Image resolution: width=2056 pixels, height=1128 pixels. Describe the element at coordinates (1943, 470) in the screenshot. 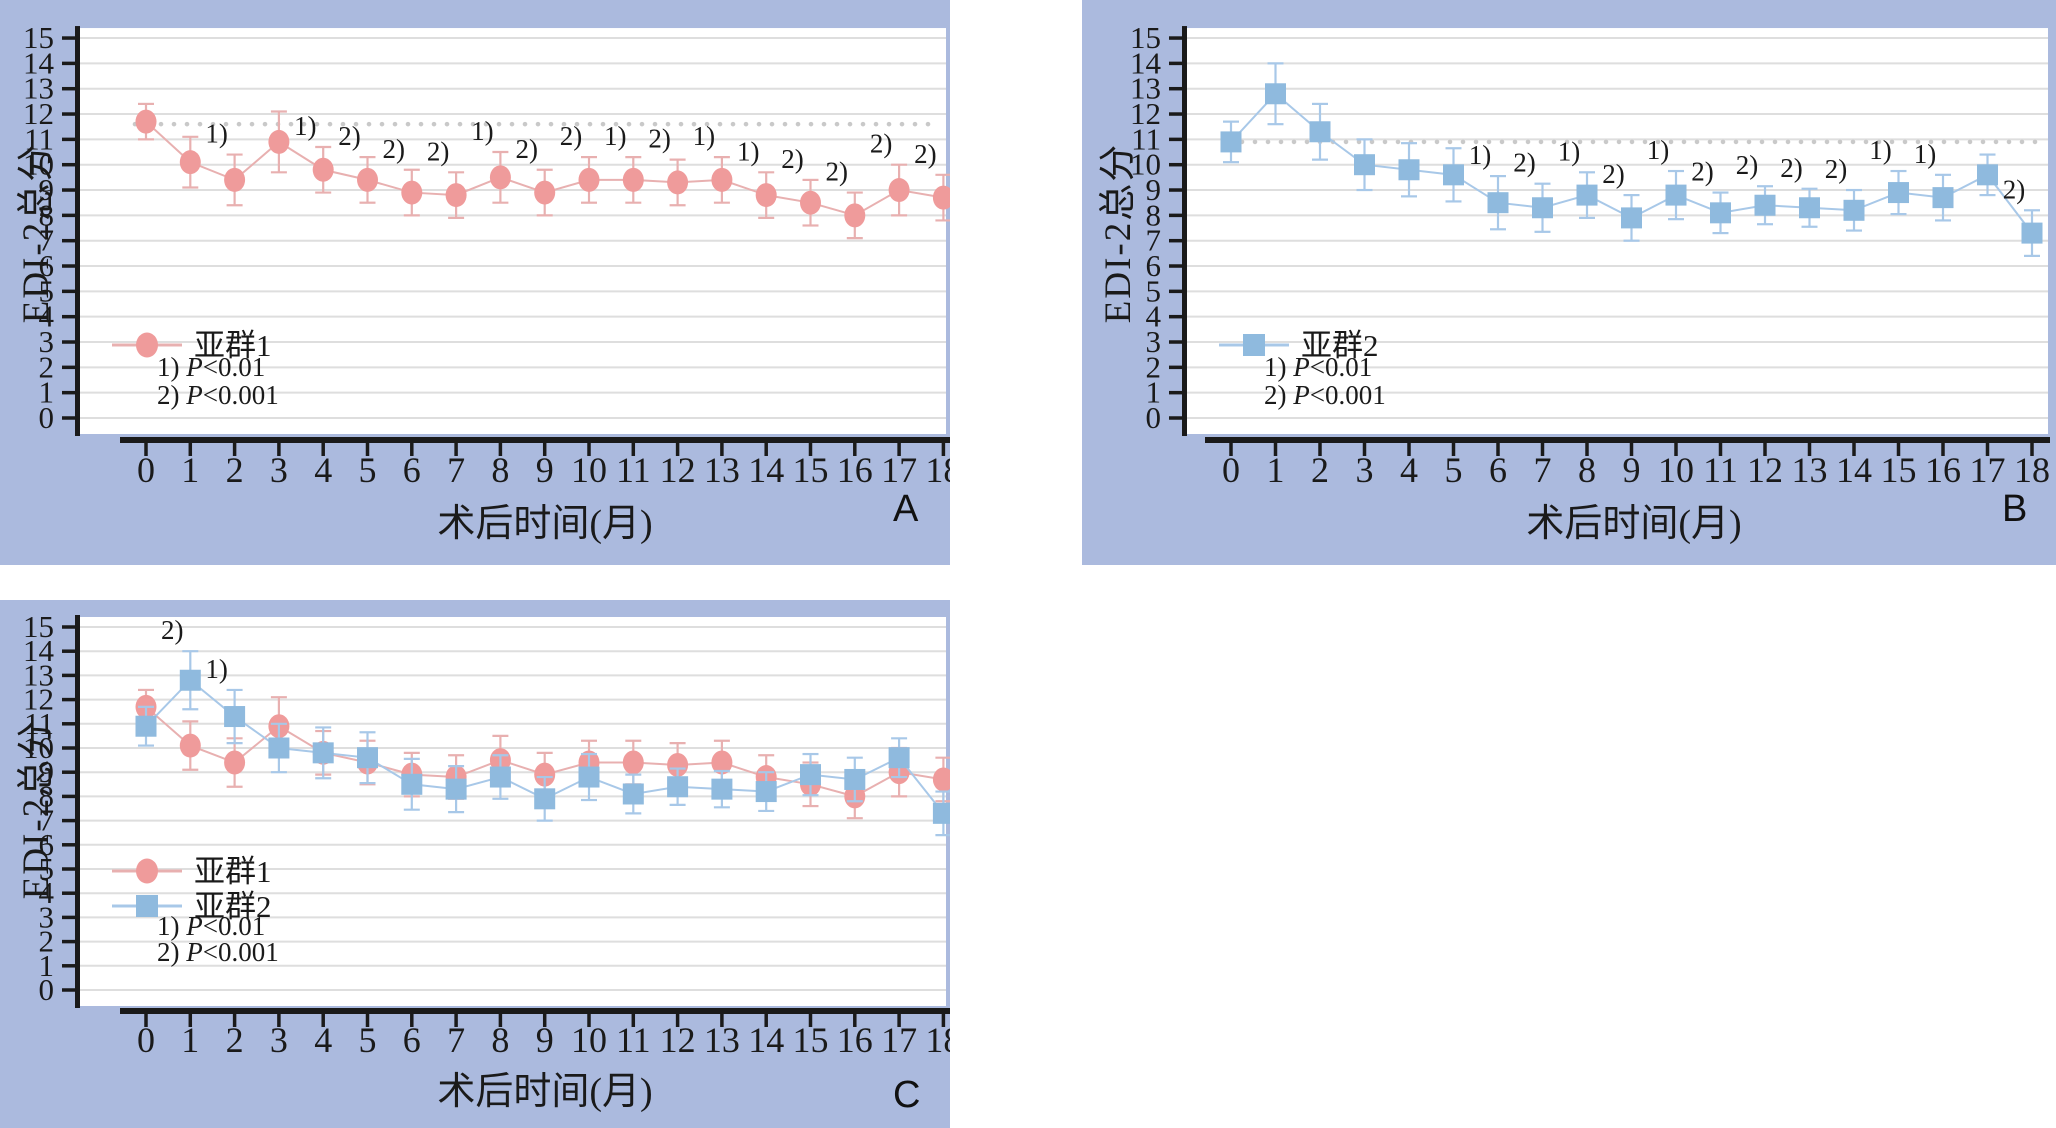

I see `x-tick-label: 16` at that location.